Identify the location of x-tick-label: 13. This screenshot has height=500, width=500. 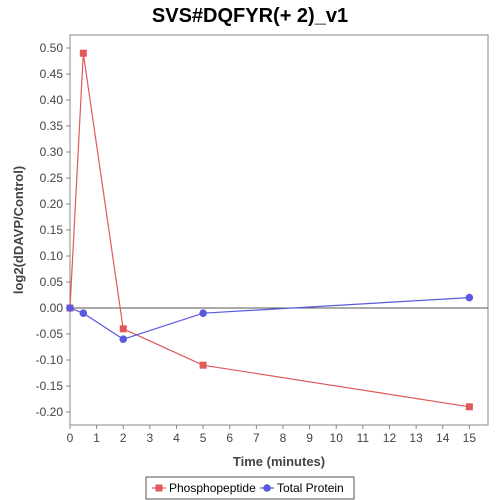
(416, 438).